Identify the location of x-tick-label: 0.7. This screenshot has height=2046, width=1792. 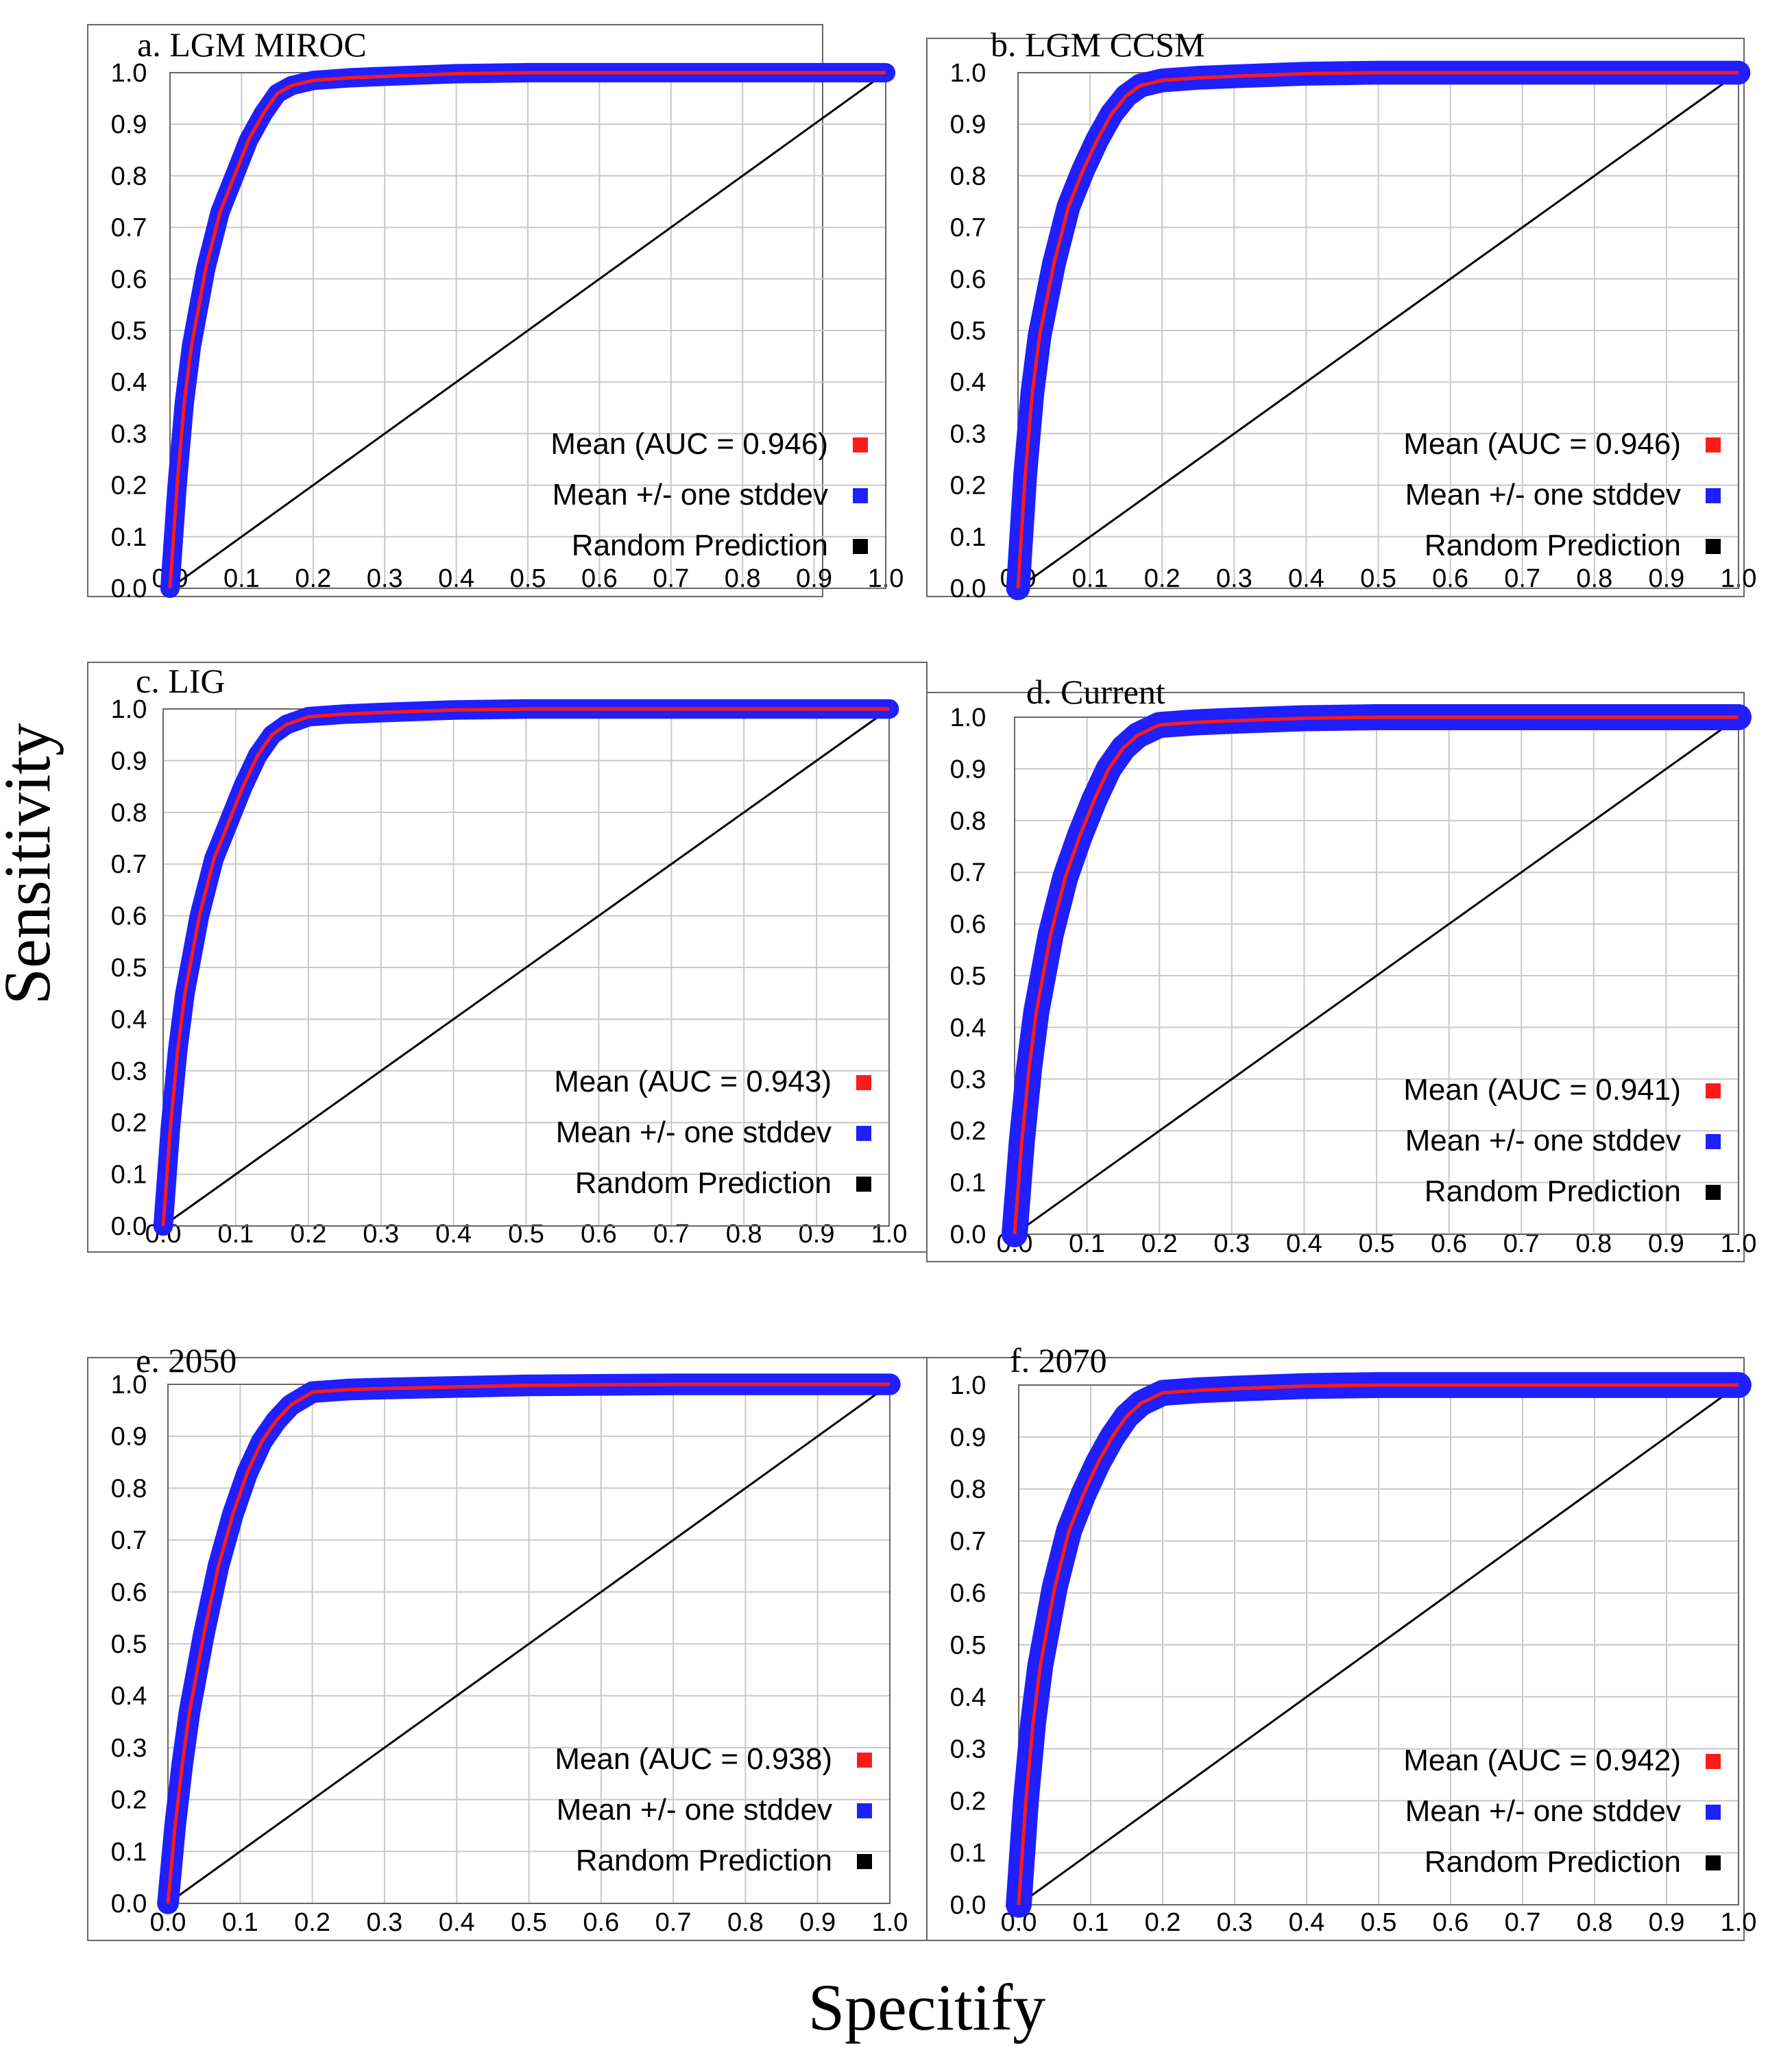
(1523, 1922).